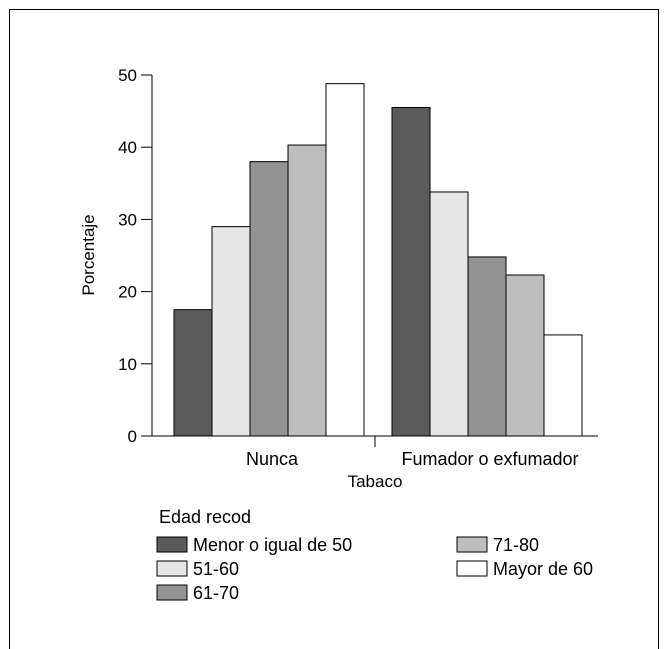 The image size is (669, 649). I want to click on x-tick-label: Fumador o exfumador, so click(489, 459).